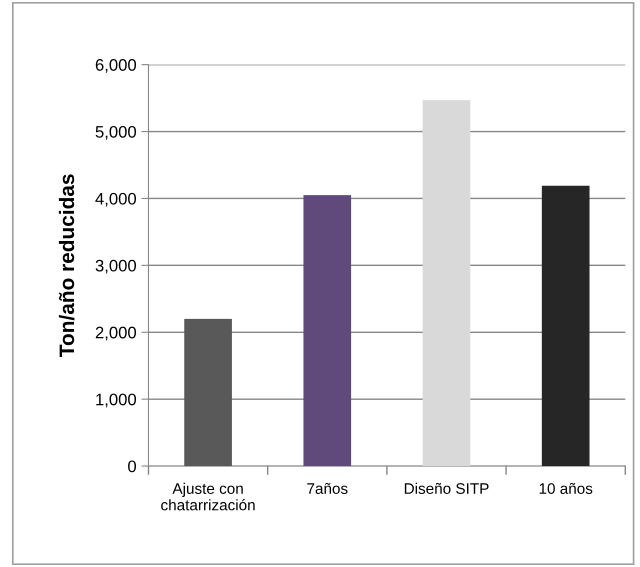 This screenshot has width=640, height=567. Describe the element at coordinates (66, 265) in the screenshot. I see `y-axis-title: Ton/año reducidas` at that location.